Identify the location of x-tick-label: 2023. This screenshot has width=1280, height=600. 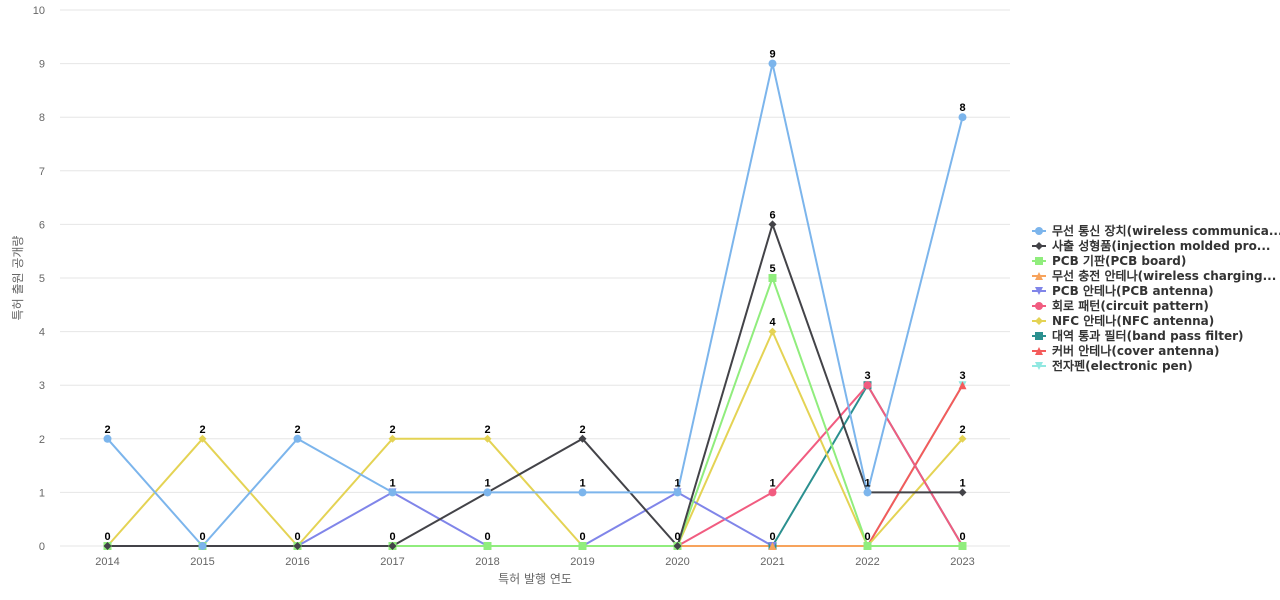
(962, 562).